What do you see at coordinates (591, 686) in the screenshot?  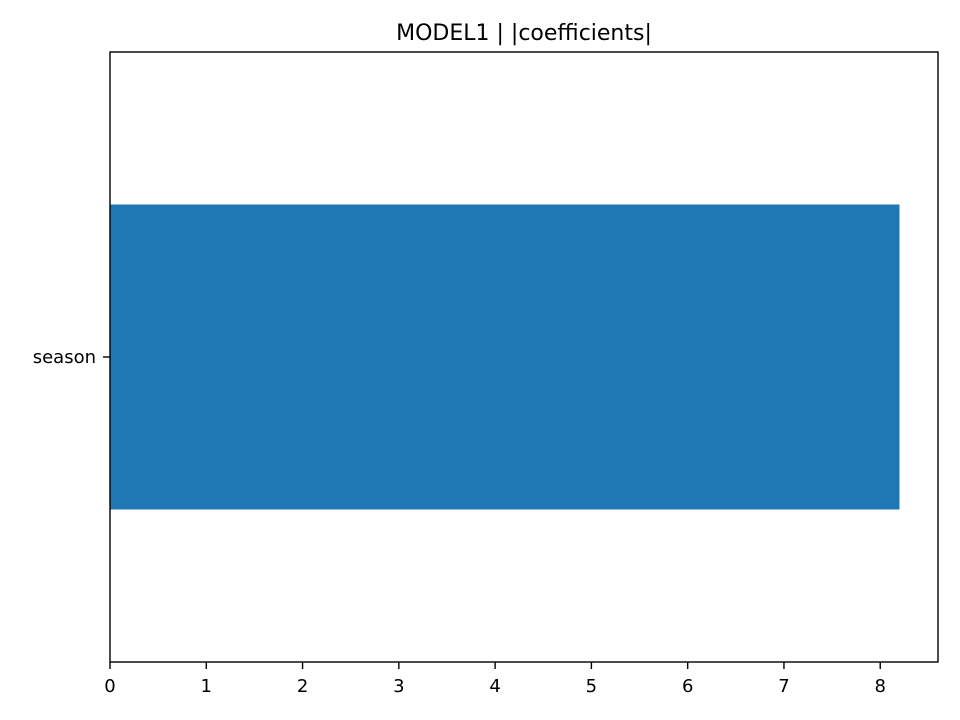 I see `x-tick-label: 5` at bounding box center [591, 686].